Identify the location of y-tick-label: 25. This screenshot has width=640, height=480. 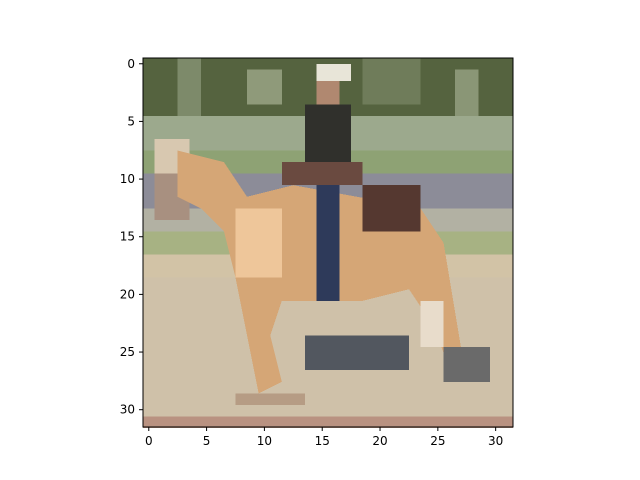
(127, 352).